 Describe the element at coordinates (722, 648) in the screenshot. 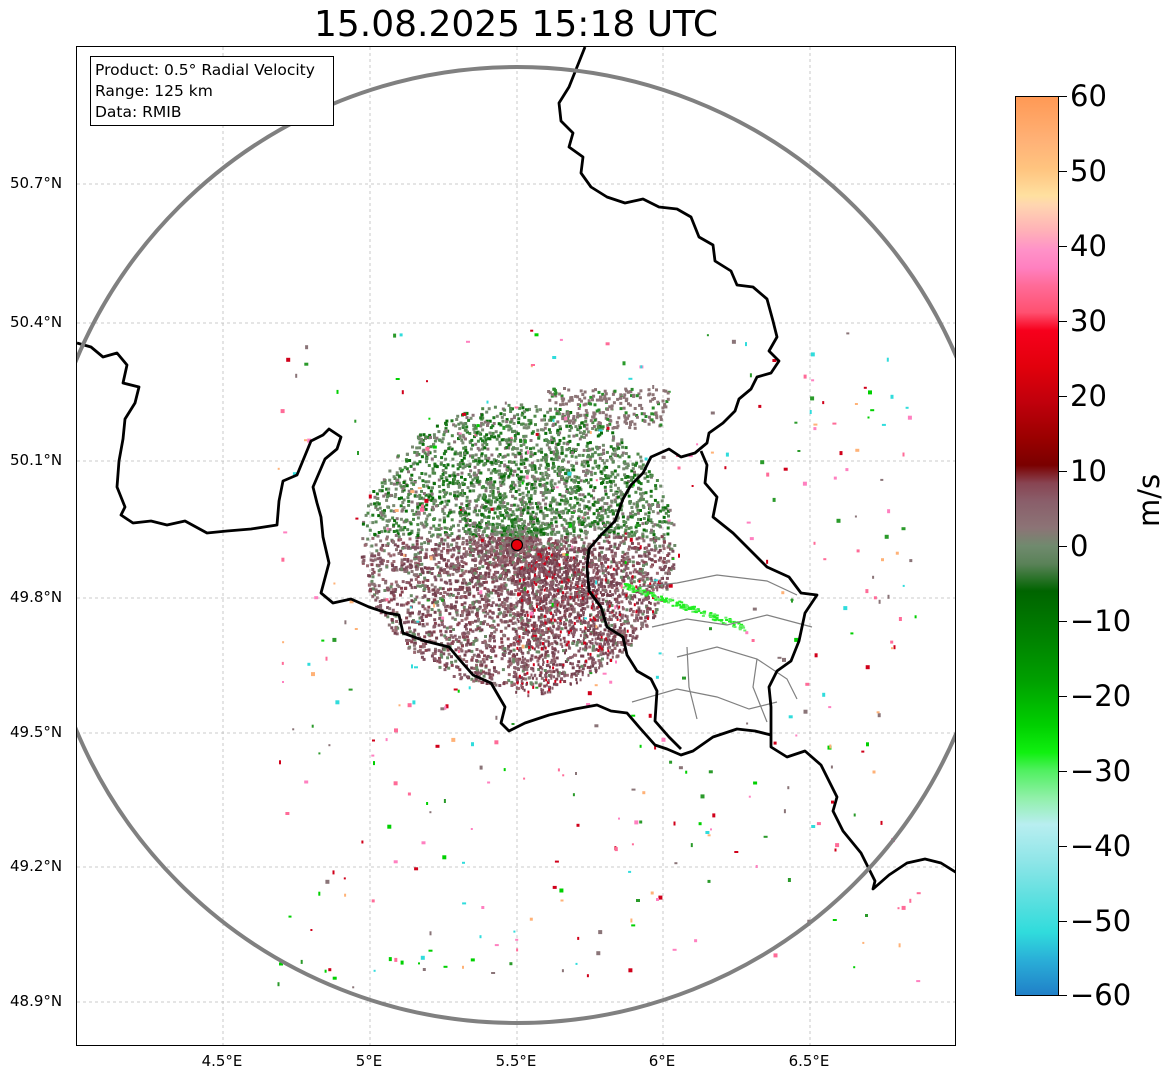

I see `canton-borders` at that location.